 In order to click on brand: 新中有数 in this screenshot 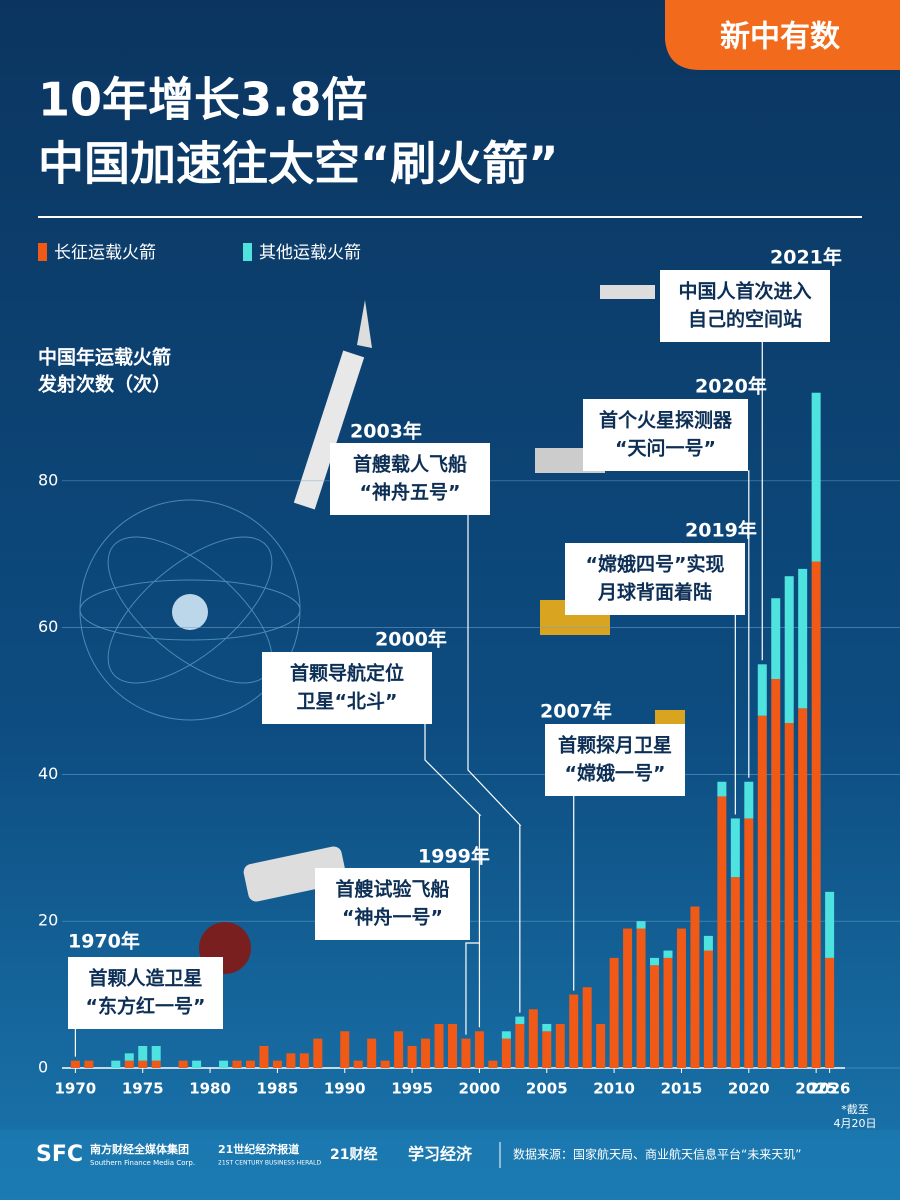, I will do `click(780, 37)`.